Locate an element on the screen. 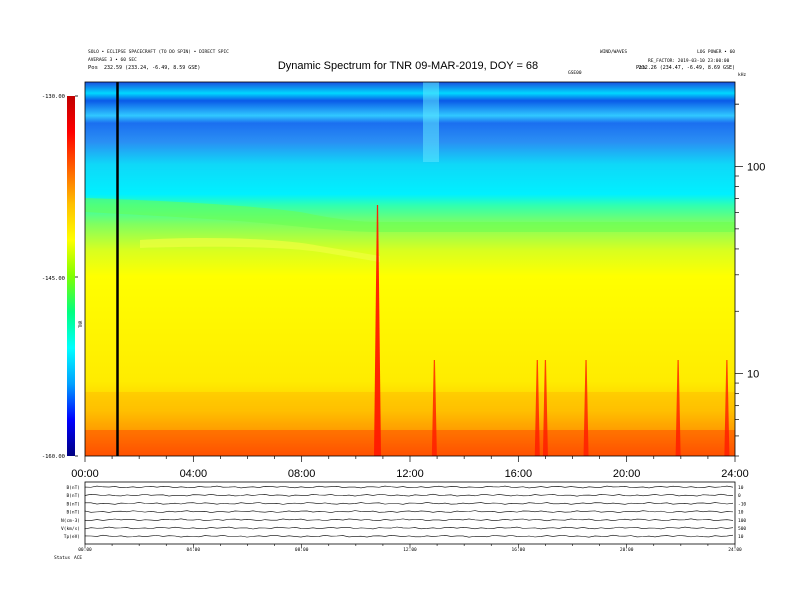 Image resolution: width=792 pixels, height=612 pixels. bottom-row-label-4: N(cm-3) is located at coordinates (70, 521).